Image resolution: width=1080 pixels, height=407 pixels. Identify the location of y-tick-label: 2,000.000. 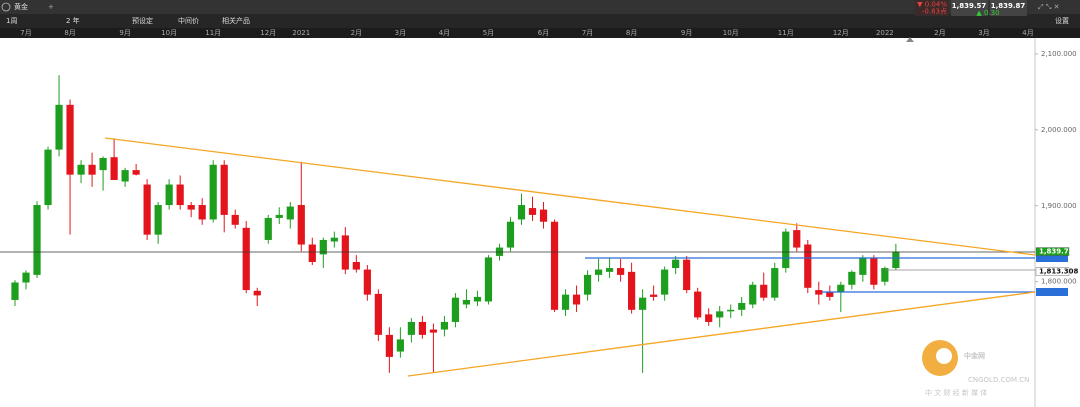
(1059, 130).